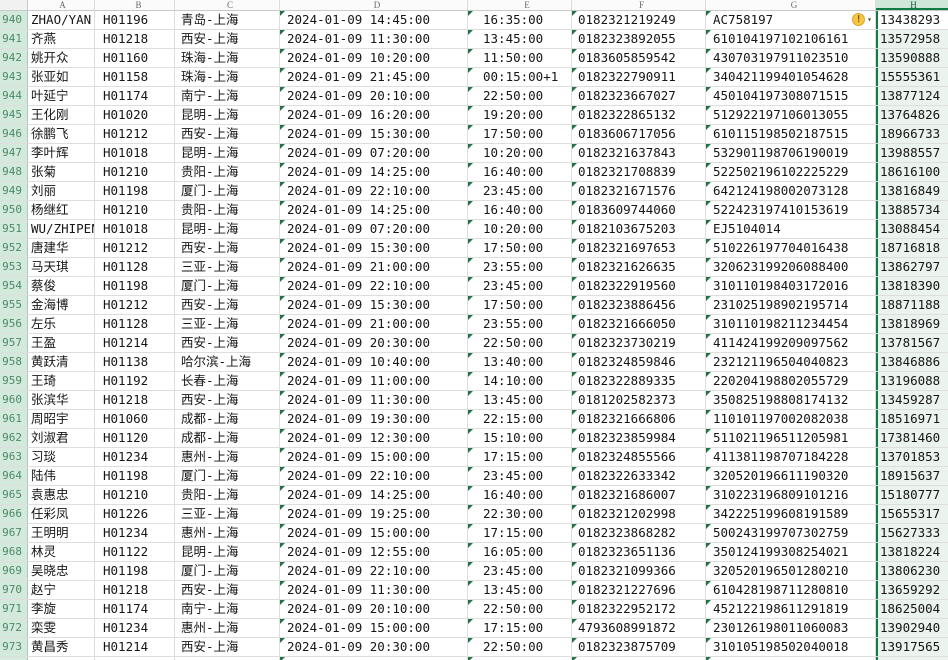 The image size is (948, 660). What do you see at coordinates (374, 647) in the screenshot?
I see `cell-depart: 2024-01-09 20:30:00` at bounding box center [374, 647].